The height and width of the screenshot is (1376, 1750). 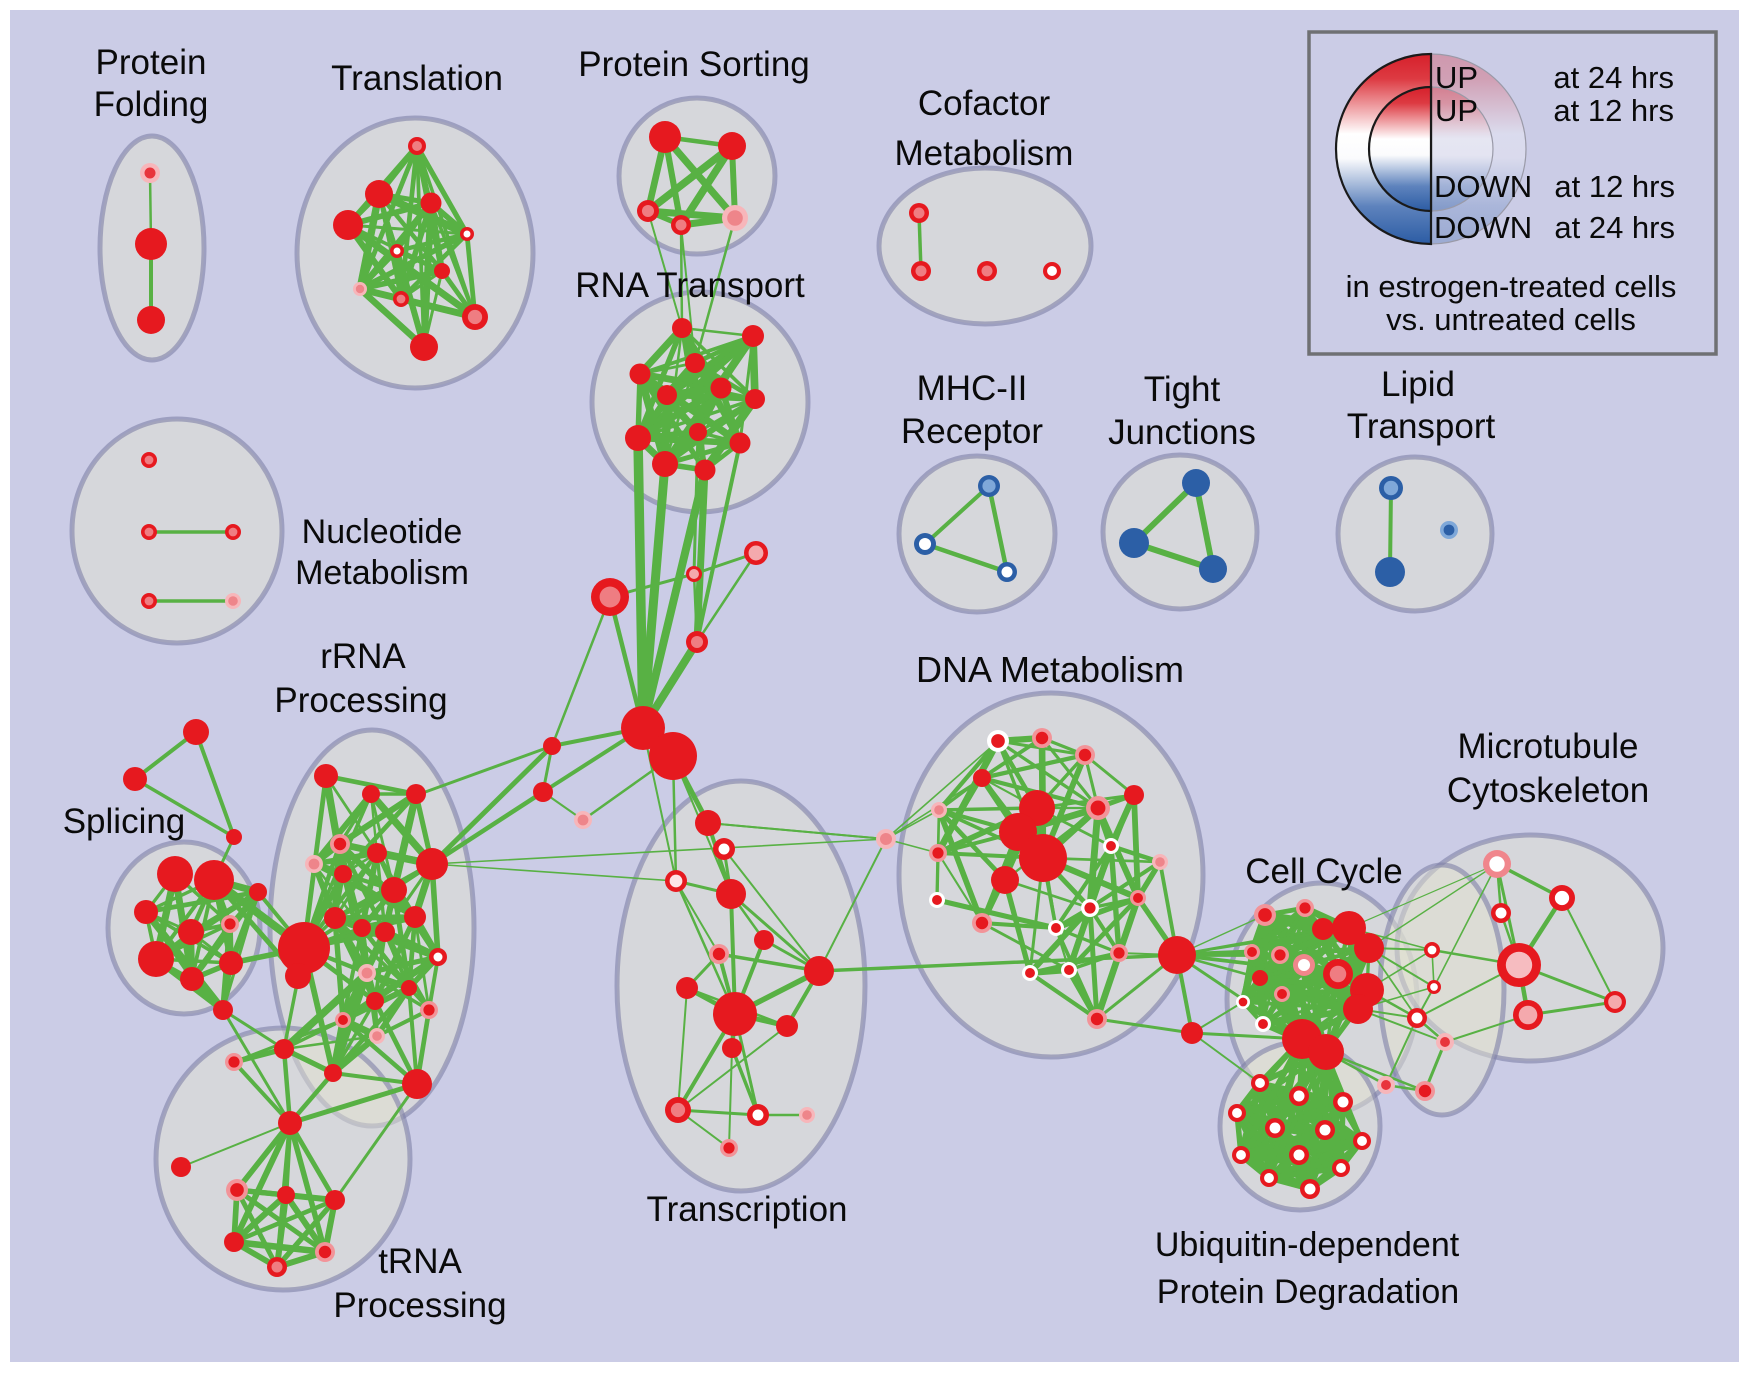 What do you see at coordinates (1511, 286) in the screenshot?
I see `svg-text: in estrogen-treated cells` at bounding box center [1511, 286].